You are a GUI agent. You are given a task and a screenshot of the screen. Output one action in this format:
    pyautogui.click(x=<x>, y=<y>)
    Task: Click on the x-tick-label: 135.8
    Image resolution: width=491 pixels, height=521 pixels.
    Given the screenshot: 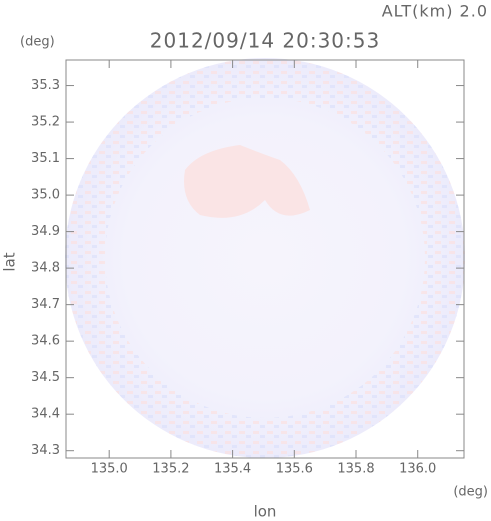 What is the action you would take?
    pyautogui.click(x=355, y=469)
    